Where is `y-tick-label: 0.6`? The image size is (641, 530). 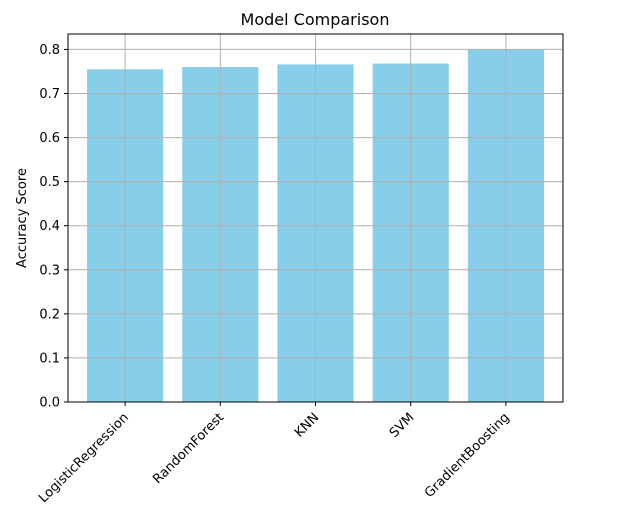 y-tick-label: 0.6 is located at coordinates (49, 138).